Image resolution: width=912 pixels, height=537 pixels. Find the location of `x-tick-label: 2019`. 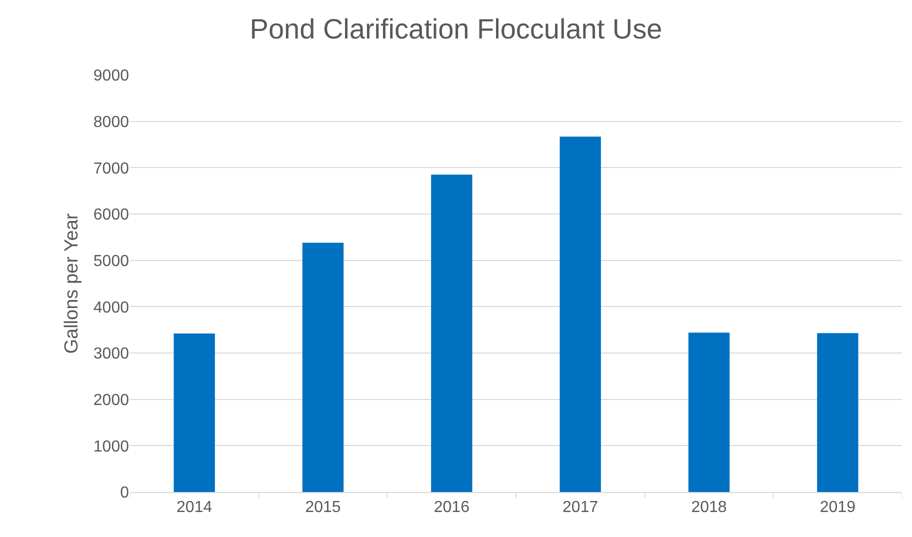

x-tick-label: 2019 is located at coordinates (838, 507).